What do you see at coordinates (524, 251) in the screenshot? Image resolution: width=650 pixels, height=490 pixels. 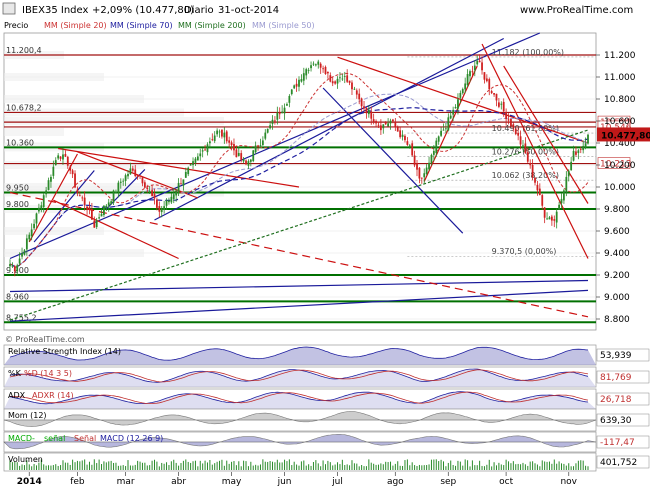 I see `fib-level-label: 9.370,5 (0,00%)` at bounding box center [524, 251].